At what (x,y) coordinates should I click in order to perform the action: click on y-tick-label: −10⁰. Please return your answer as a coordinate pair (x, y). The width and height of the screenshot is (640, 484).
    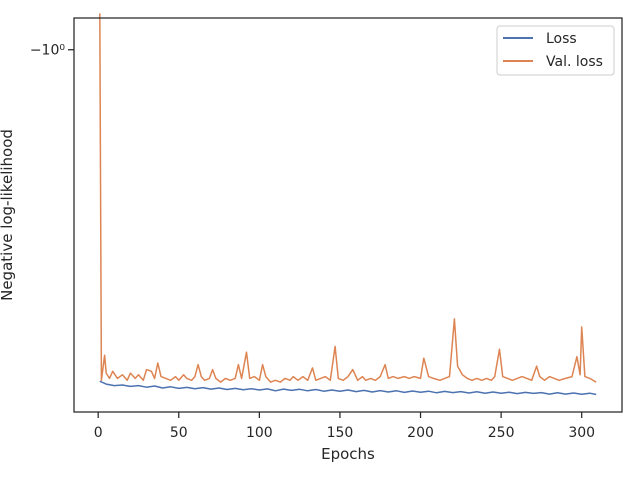
    Looking at the image, I should click on (48, 51).